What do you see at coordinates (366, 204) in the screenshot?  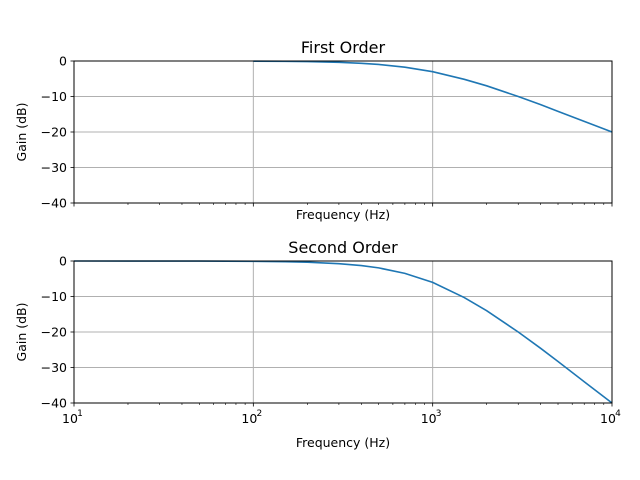 I see `first-order-minor-ticks` at bounding box center [366, 204].